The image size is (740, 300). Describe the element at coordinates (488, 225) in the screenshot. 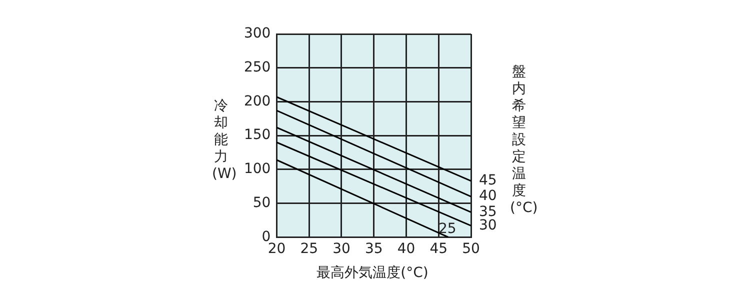

I see `series-label: 30` at that location.